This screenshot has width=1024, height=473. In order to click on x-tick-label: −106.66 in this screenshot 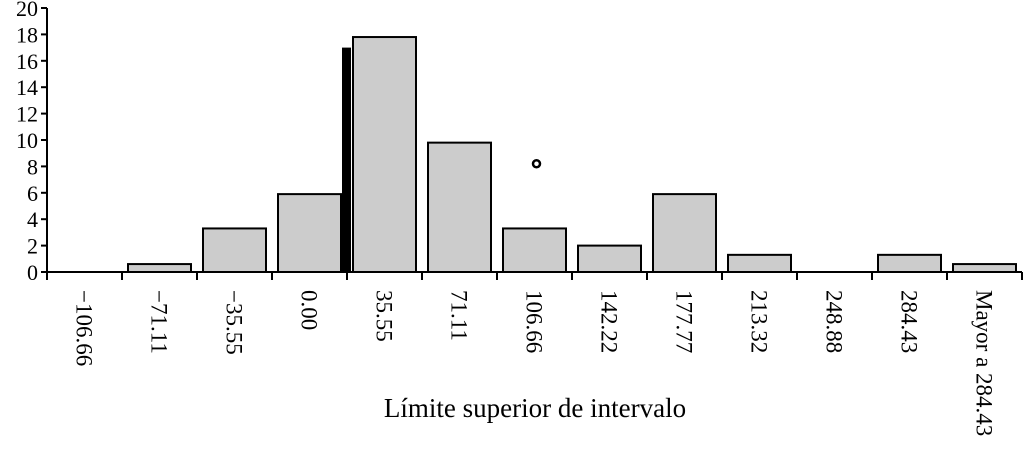, I will do `click(83, 328)`.